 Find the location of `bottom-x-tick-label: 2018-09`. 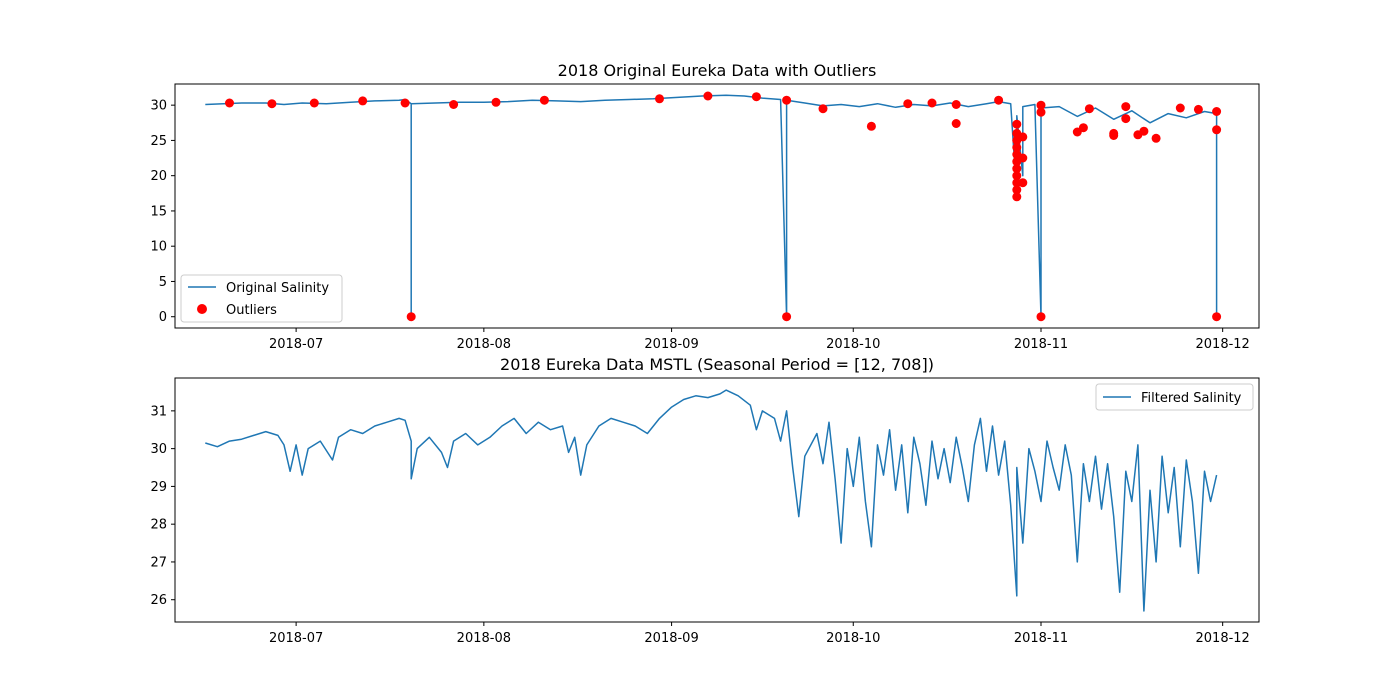

bottom-x-tick-label: 2018-09 is located at coordinates (671, 638).